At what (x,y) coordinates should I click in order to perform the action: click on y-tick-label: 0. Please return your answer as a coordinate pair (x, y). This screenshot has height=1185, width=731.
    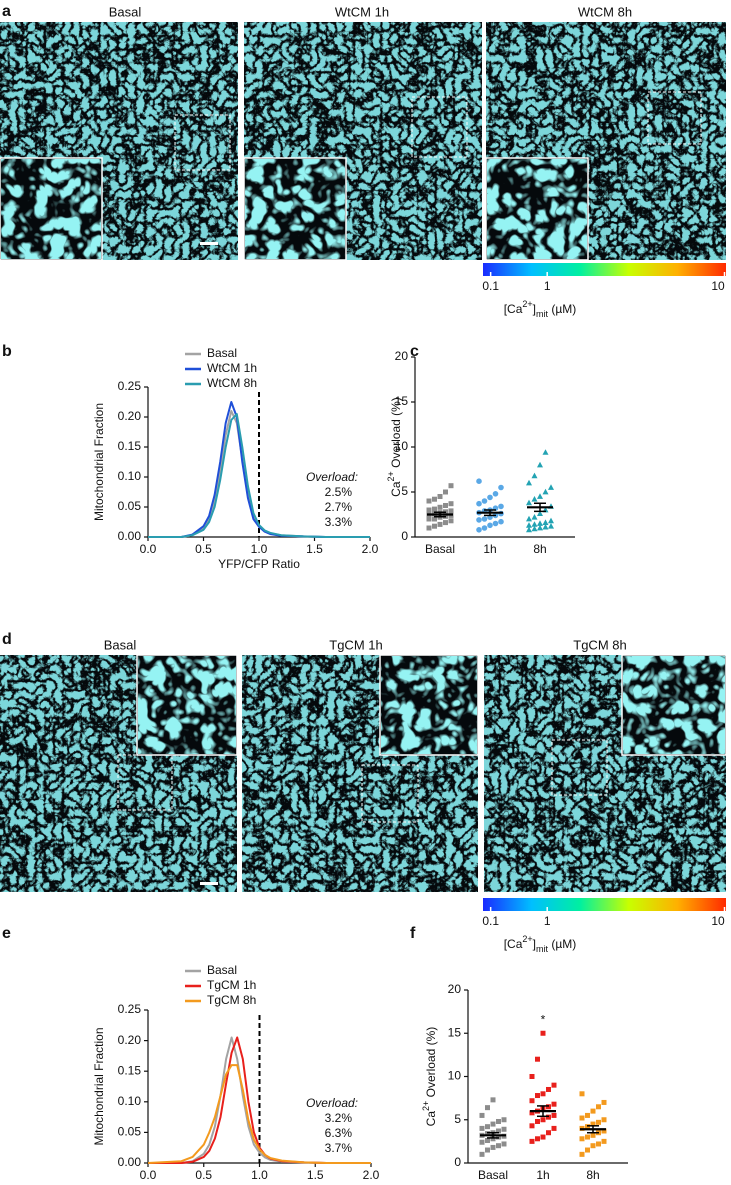
    Looking at the image, I should click on (404, 536).